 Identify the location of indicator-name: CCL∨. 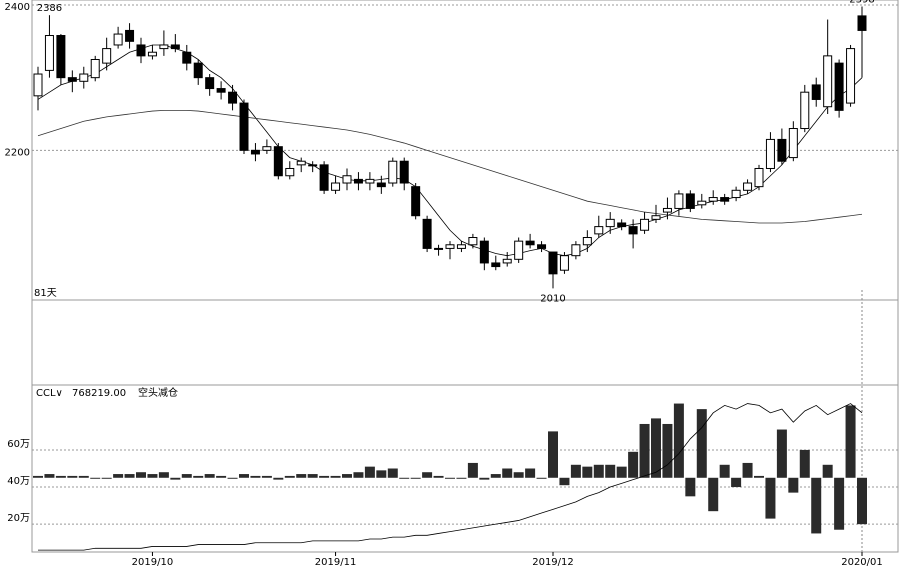
(49, 393).